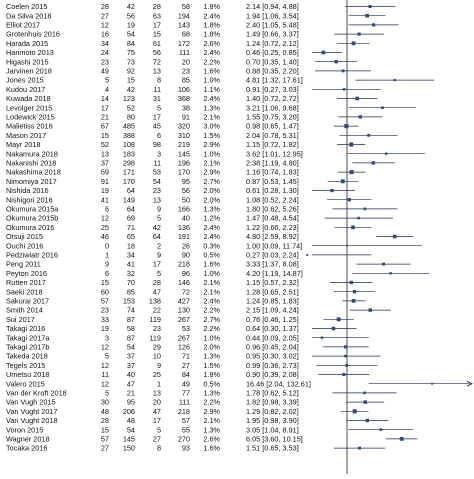 The width and height of the screenshot is (474, 479). I want to click on study-label: Sui 2017, so click(20, 319).